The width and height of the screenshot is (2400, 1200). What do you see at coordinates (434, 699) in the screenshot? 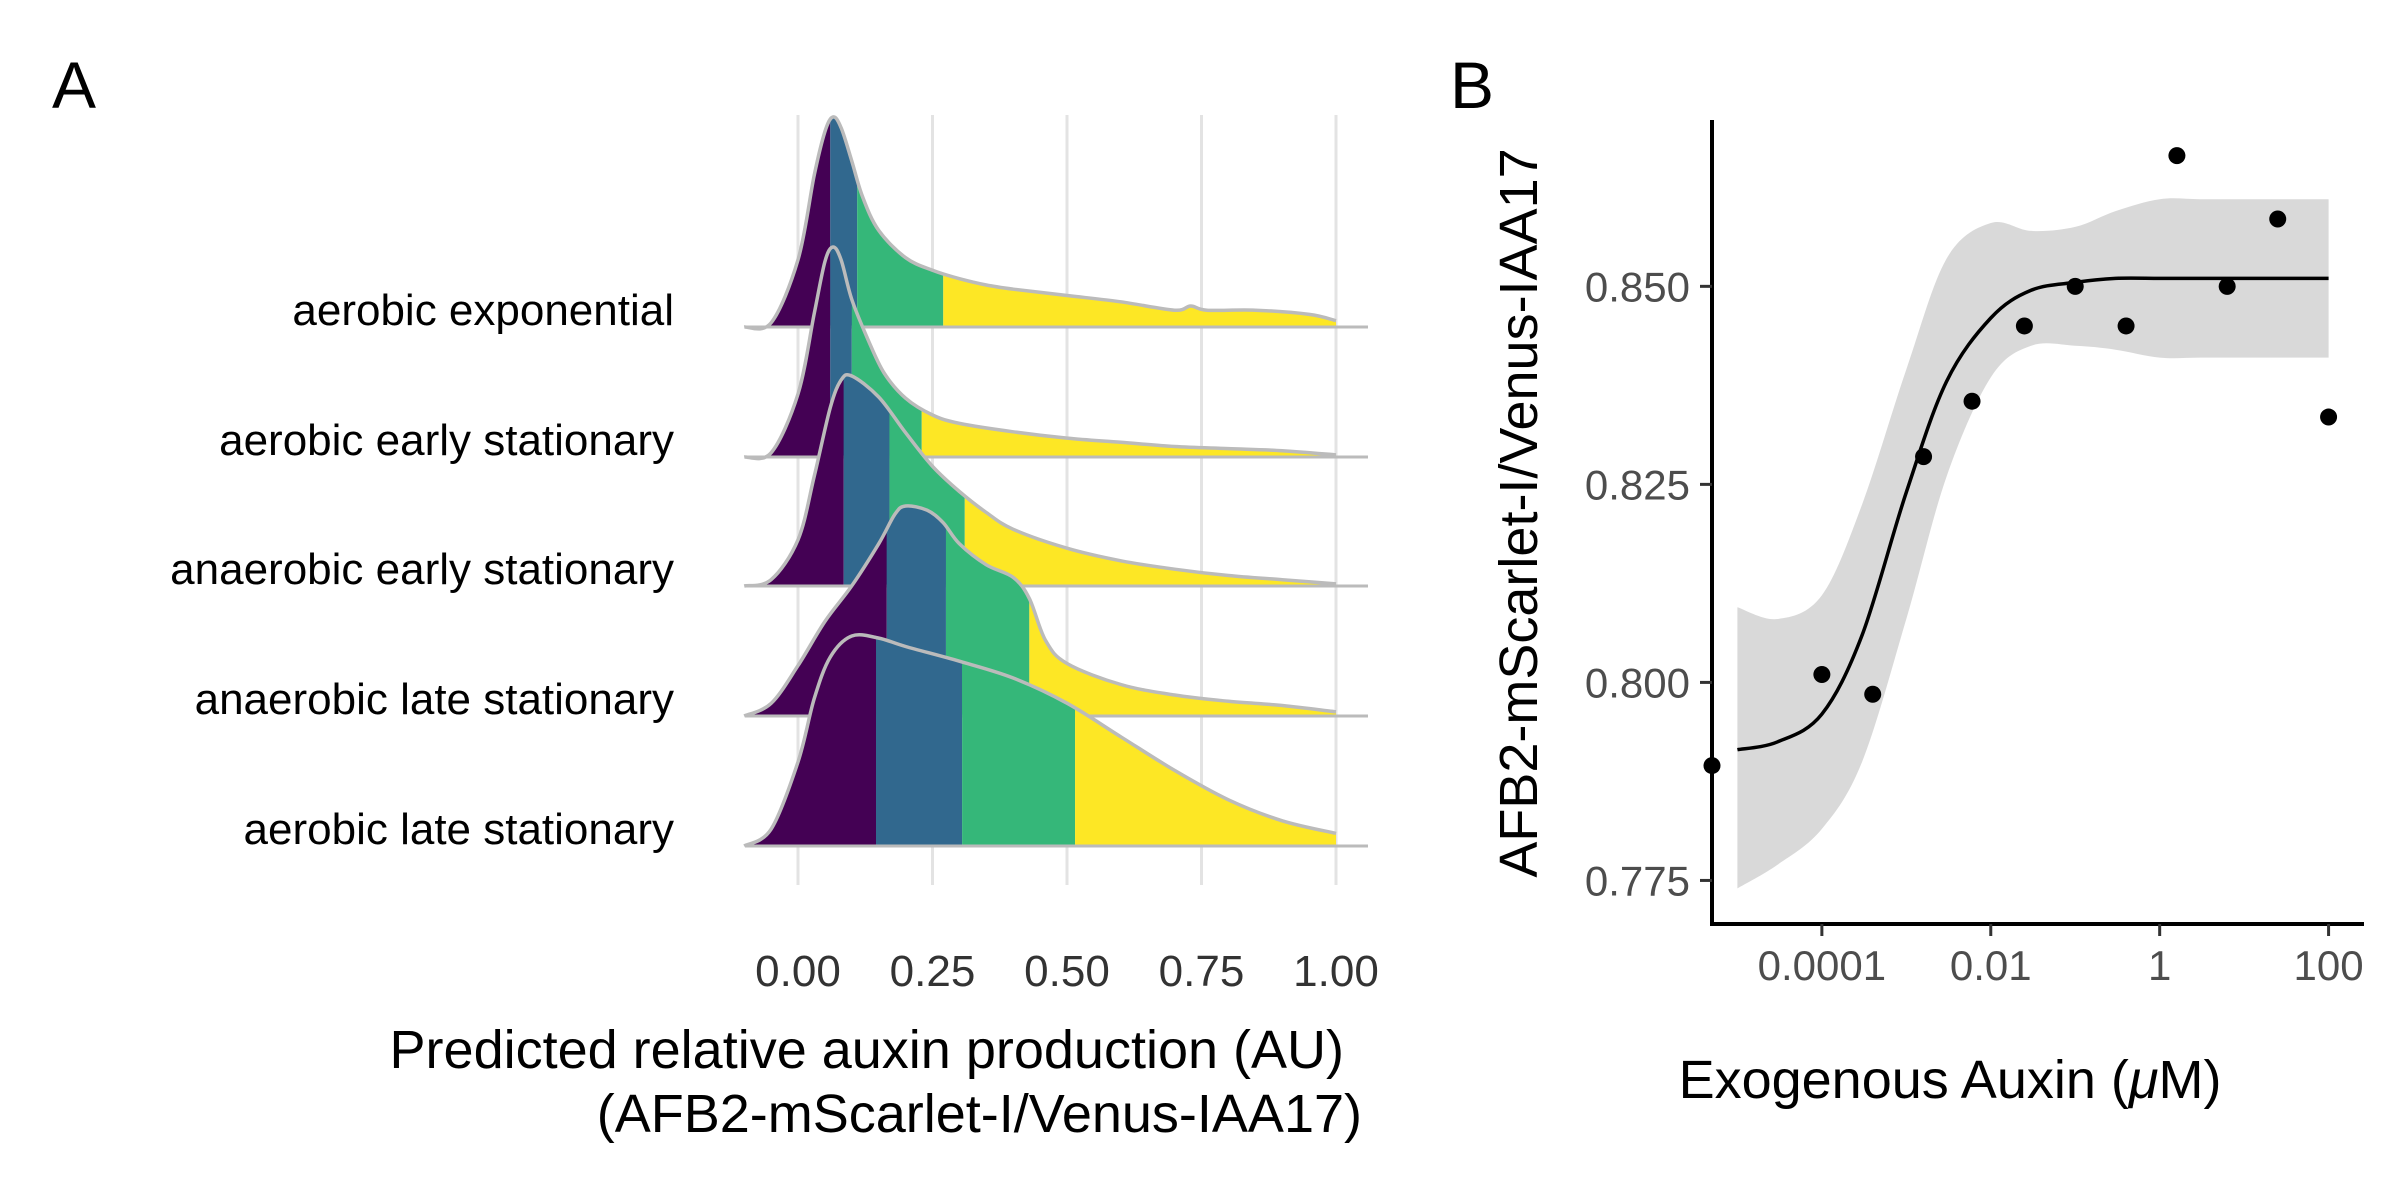
I see `ridge-label: anaerobic late stationary` at bounding box center [434, 699].